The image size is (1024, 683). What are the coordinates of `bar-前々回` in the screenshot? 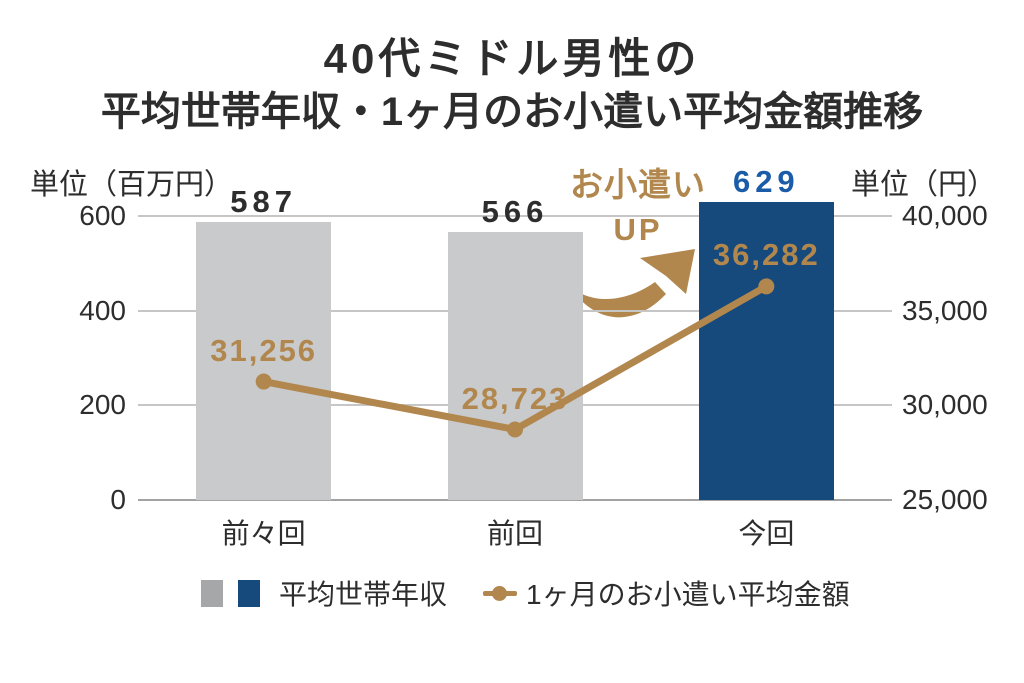 It's located at (264, 361).